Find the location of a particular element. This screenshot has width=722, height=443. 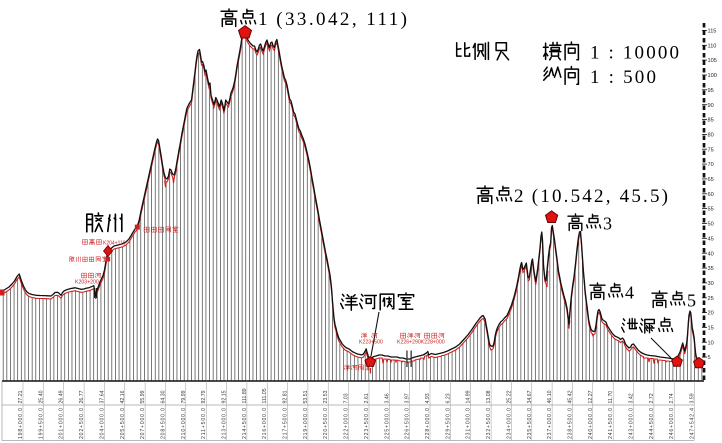

svg-text: K204+110 is located at coordinates (114, 244).